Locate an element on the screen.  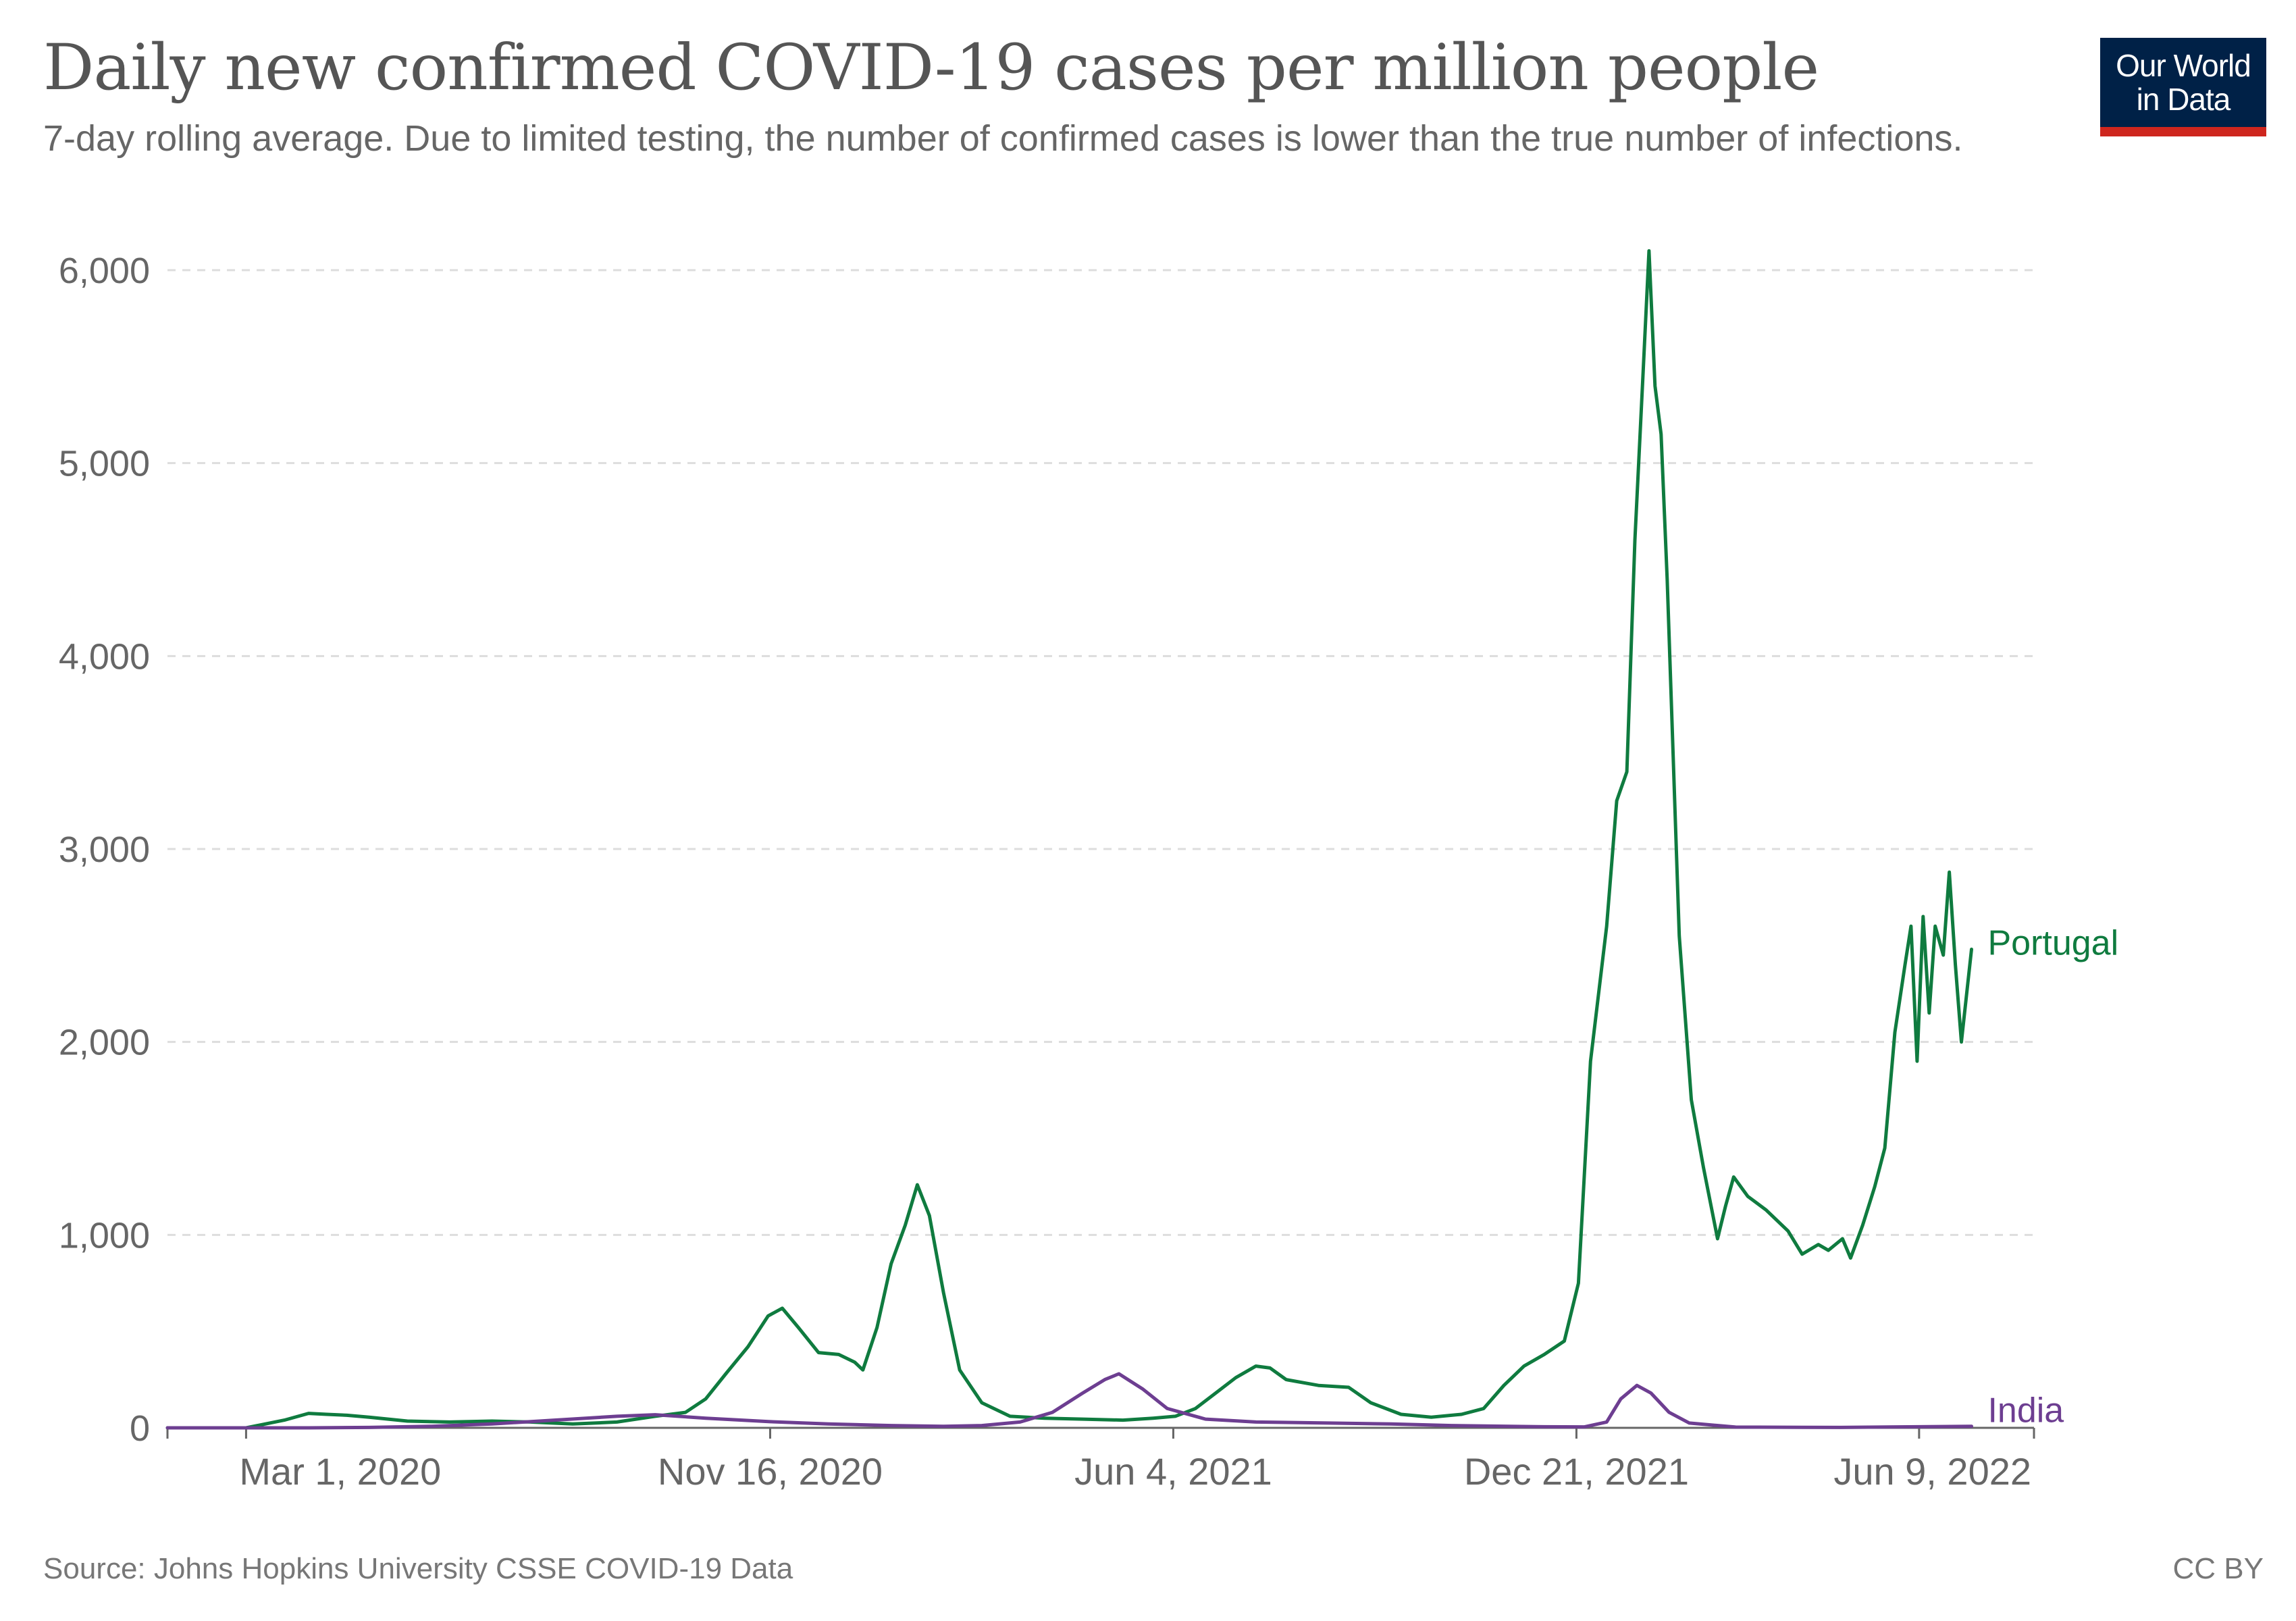
india-label: India is located at coordinates (2026, 1411).